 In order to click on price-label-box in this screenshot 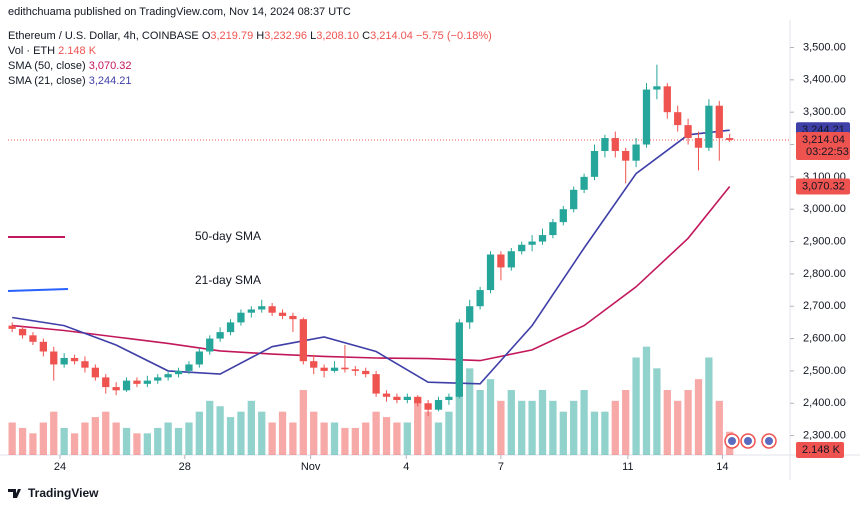, I will do `click(823, 145)`.